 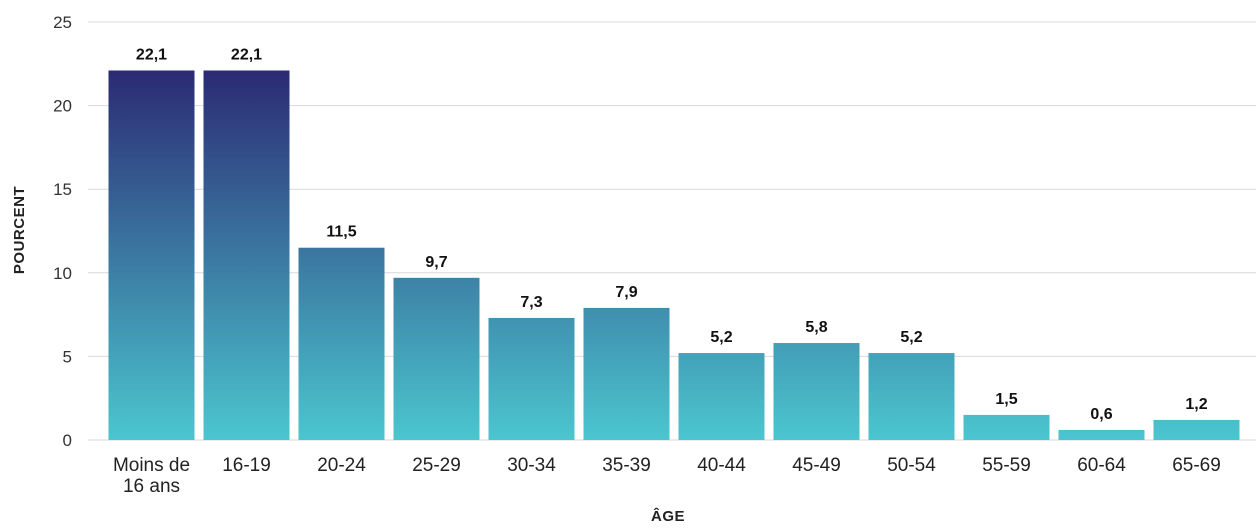 I want to click on y-tick-label: 25, so click(x=62, y=22).